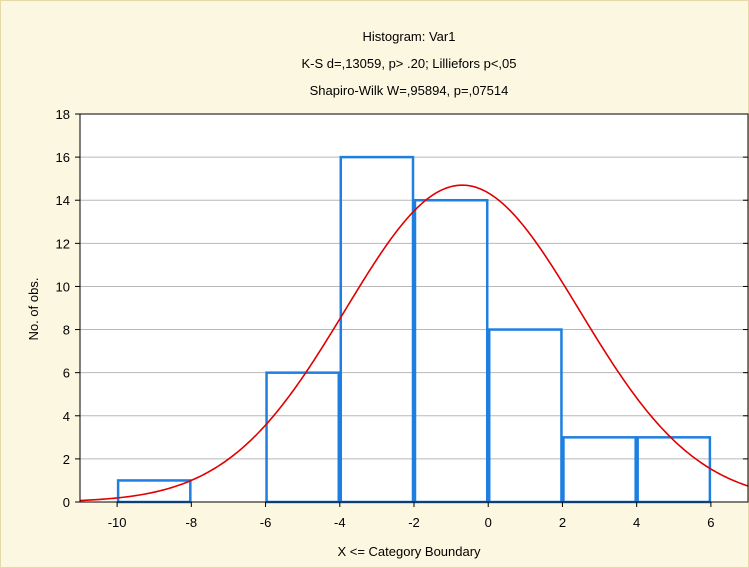 The width and height of the screenshot is (749, 568). Describe the element at coordinates (636, 522) in the screenshot. I see `x-tick-label: 4` at that location.